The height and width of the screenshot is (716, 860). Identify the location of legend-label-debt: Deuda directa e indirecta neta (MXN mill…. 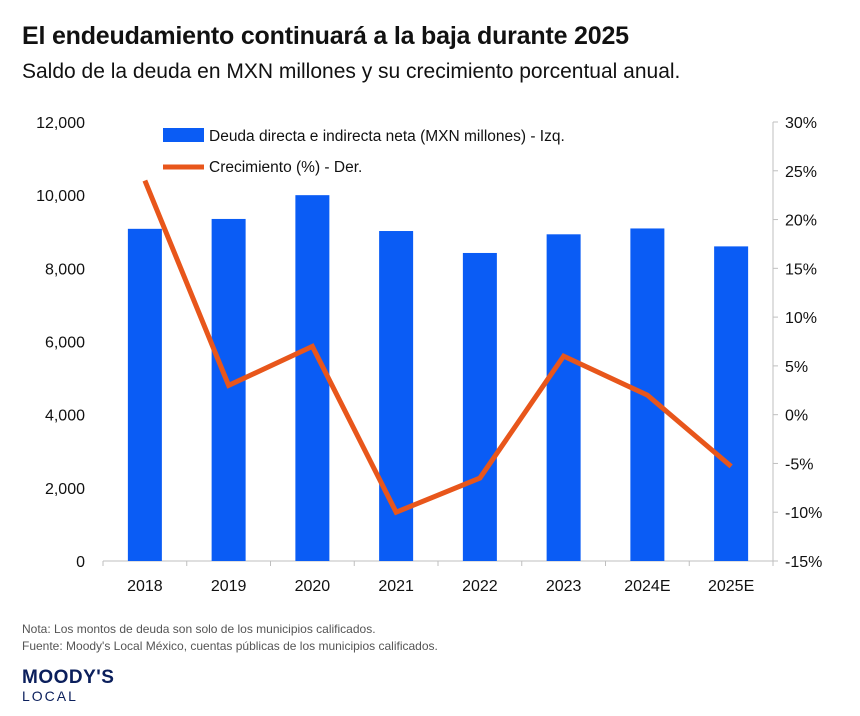
(387, 136).